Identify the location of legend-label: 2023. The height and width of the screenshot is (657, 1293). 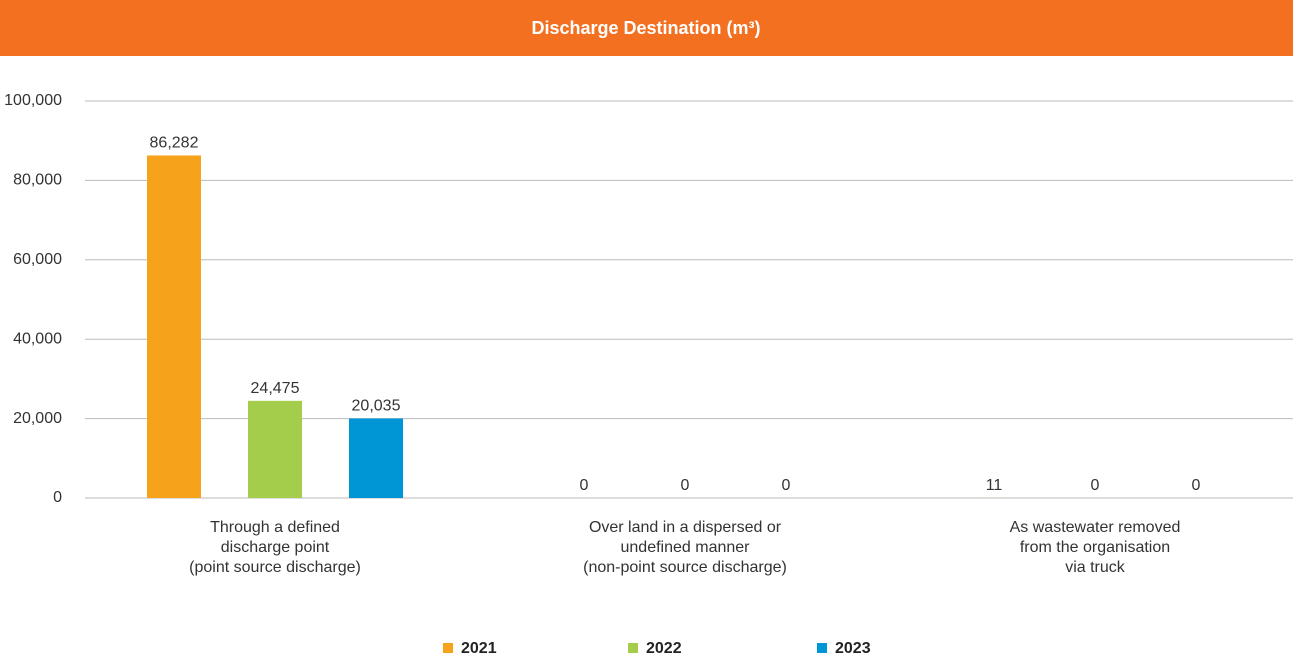
(853, 648).